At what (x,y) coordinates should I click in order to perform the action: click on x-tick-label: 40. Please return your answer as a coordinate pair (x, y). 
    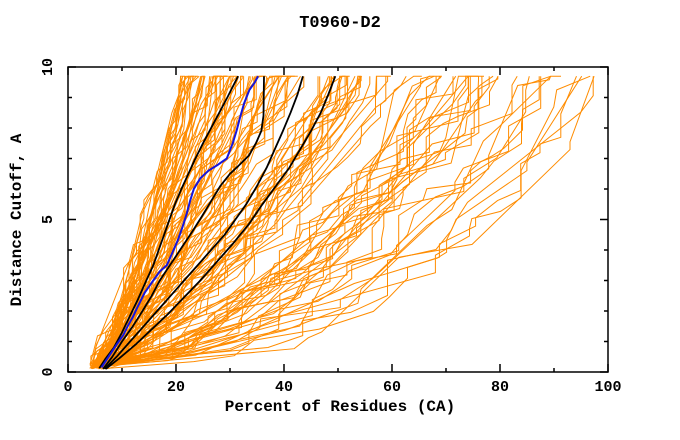
    Looking at the image, I should click on (284, 387).